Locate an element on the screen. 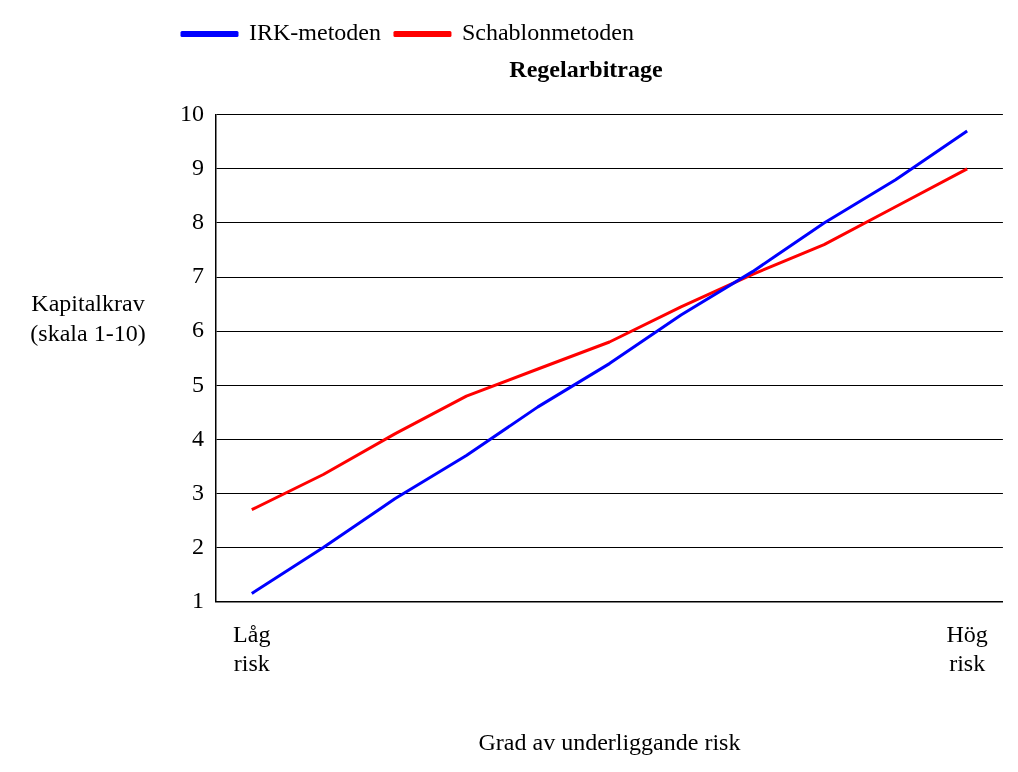  y-tick-label: 5 is located at coordinates (198, 383).